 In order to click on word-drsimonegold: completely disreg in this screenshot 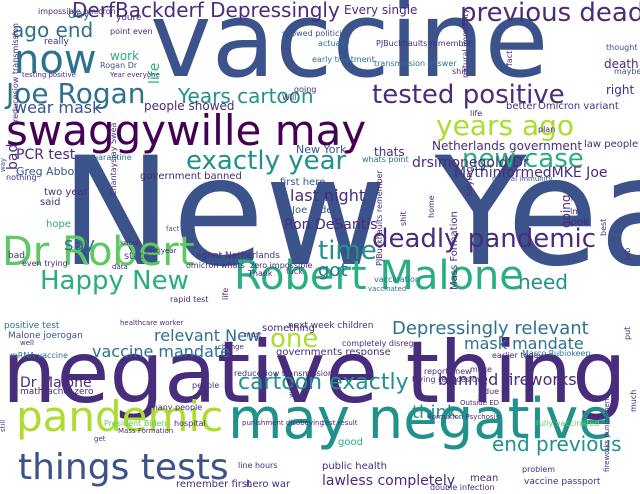, I will do `click(378, 343)`.